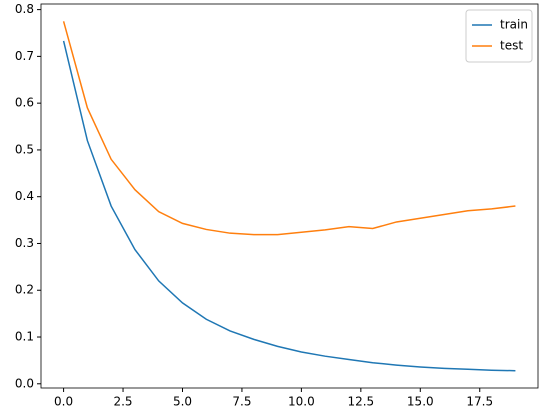  What do you see at coordinates (24, 9) in the screenshot?
I see `y-tick-label: 0.8` at bounding box center [24, 9].